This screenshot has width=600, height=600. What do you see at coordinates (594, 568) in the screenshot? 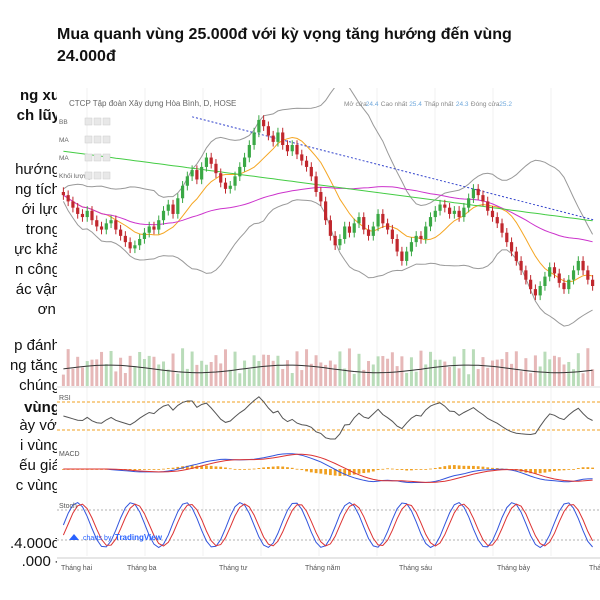
I see `x-tick-label: Tháng` at bounding box center [594, 568].